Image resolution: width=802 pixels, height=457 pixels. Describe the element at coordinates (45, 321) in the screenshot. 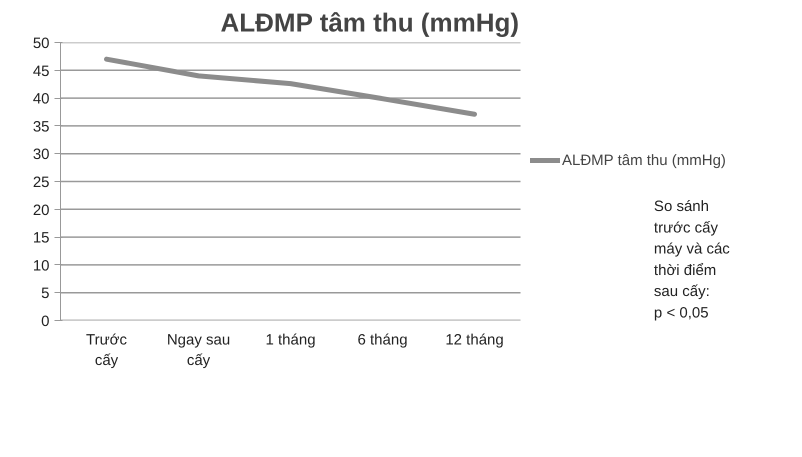

I see `y-tick-label: 0` at that location.